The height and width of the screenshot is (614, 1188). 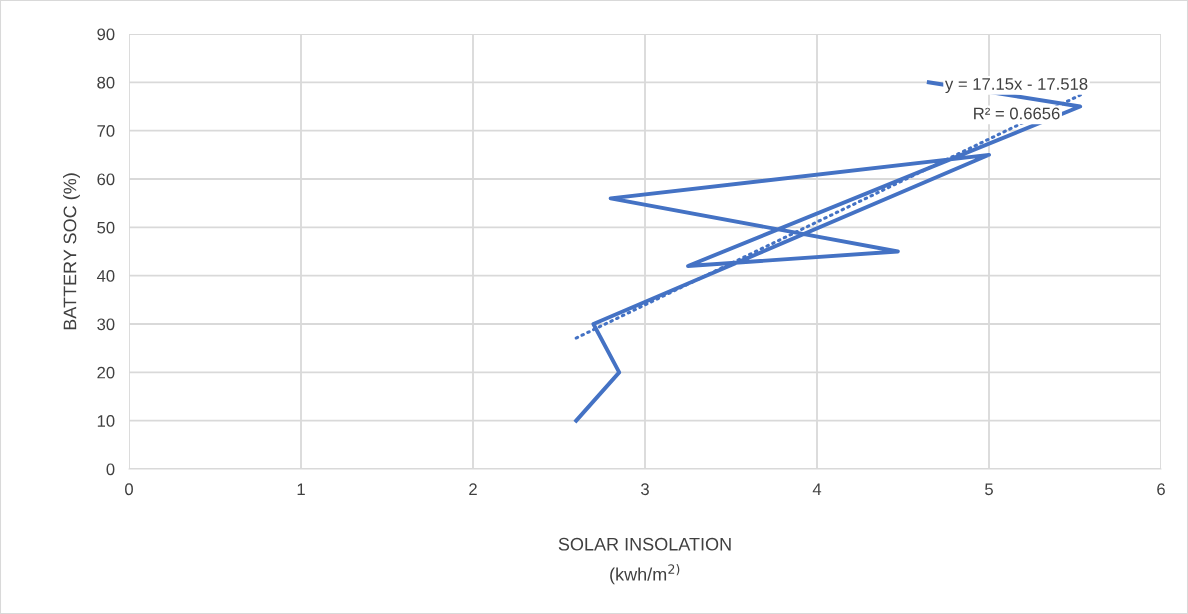 What do you see at coordinates (1016, 86) in the screenshot?
I see `annotation: y = 17.15x - 17.518` at bounding box center [1016, 86].